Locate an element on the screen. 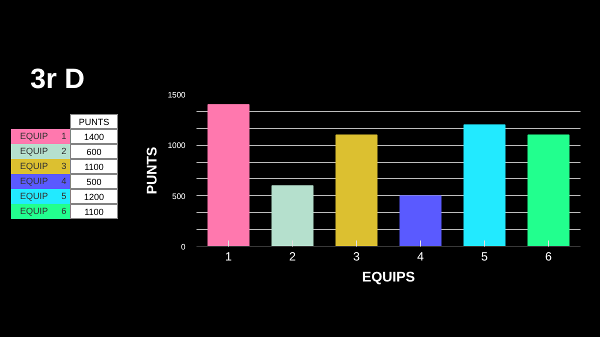  x-tick-label: 2 is located at coordinates (292, 257).